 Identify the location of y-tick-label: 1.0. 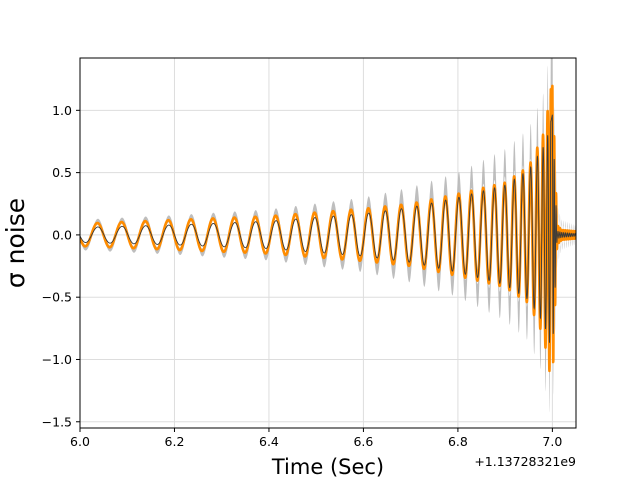
(62, 110).